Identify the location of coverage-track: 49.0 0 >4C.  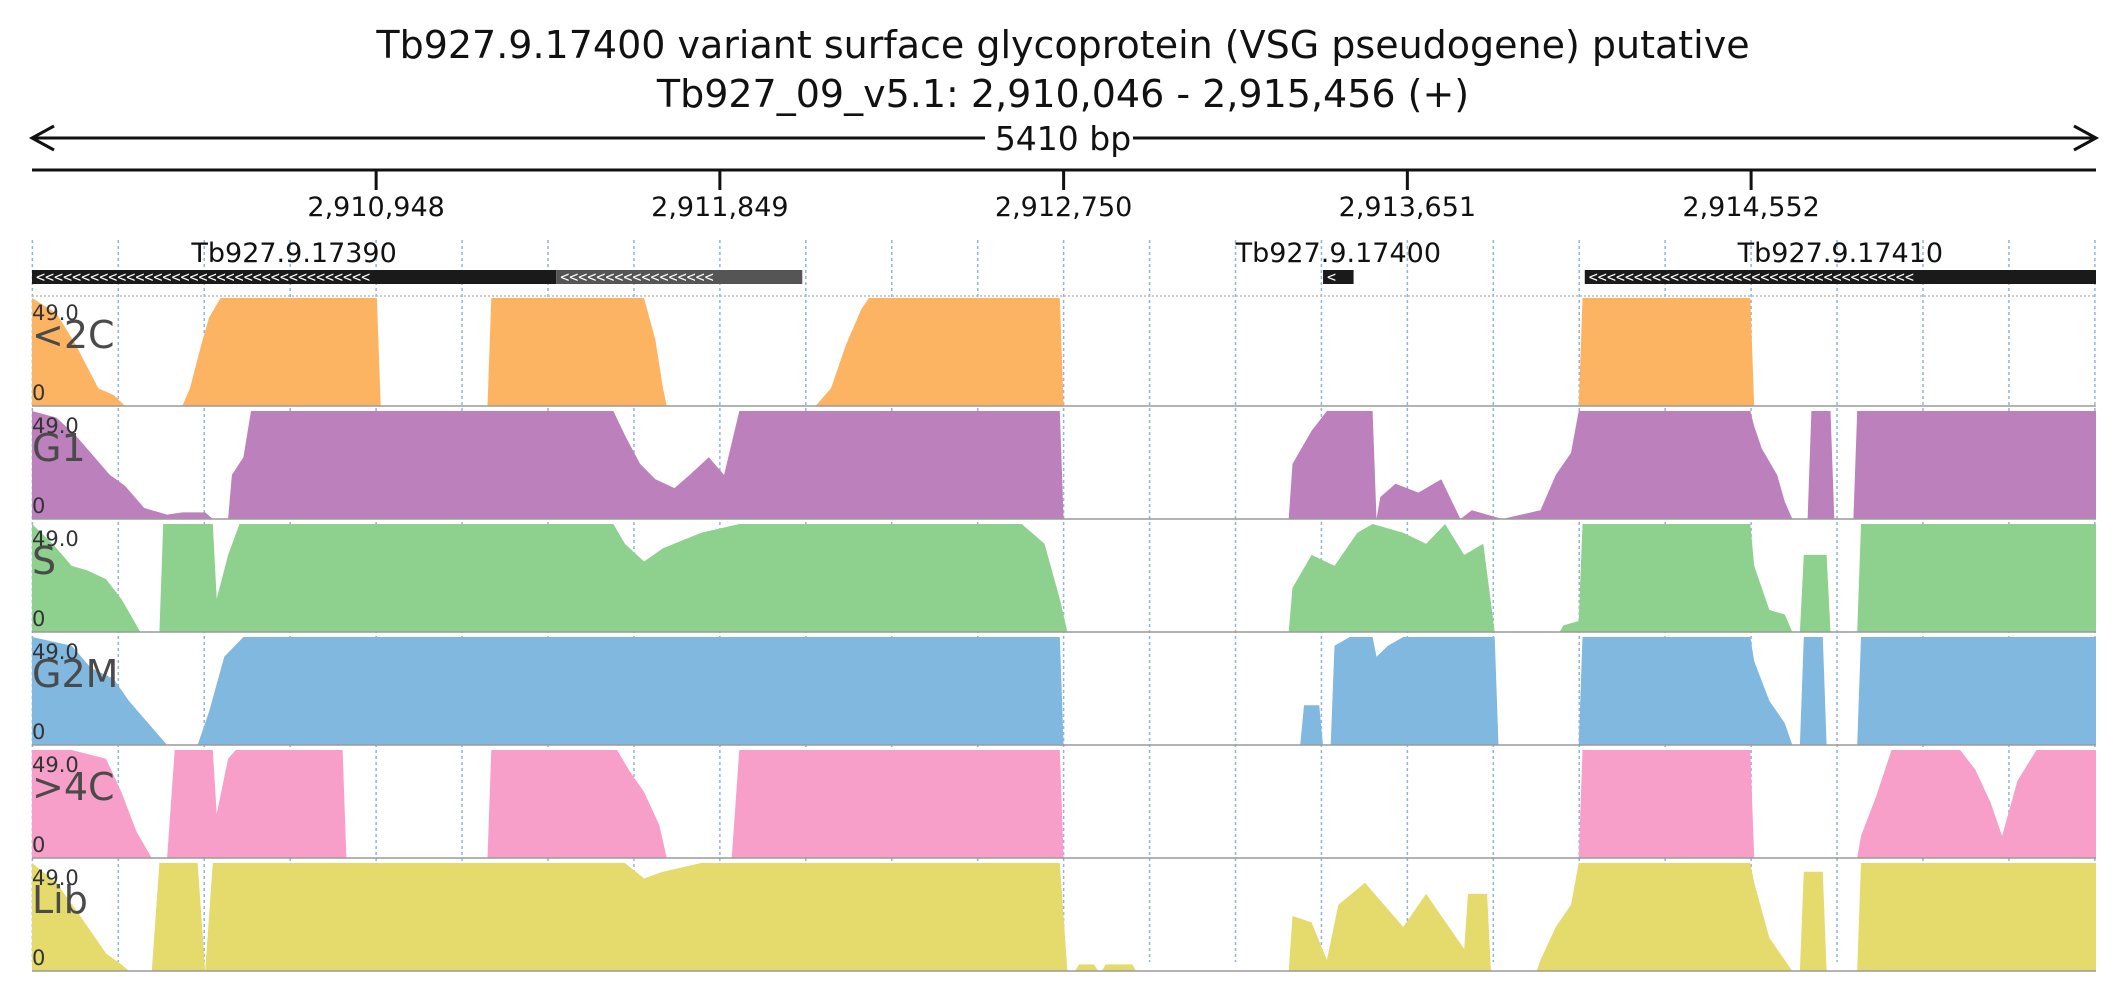
(1064, 804).